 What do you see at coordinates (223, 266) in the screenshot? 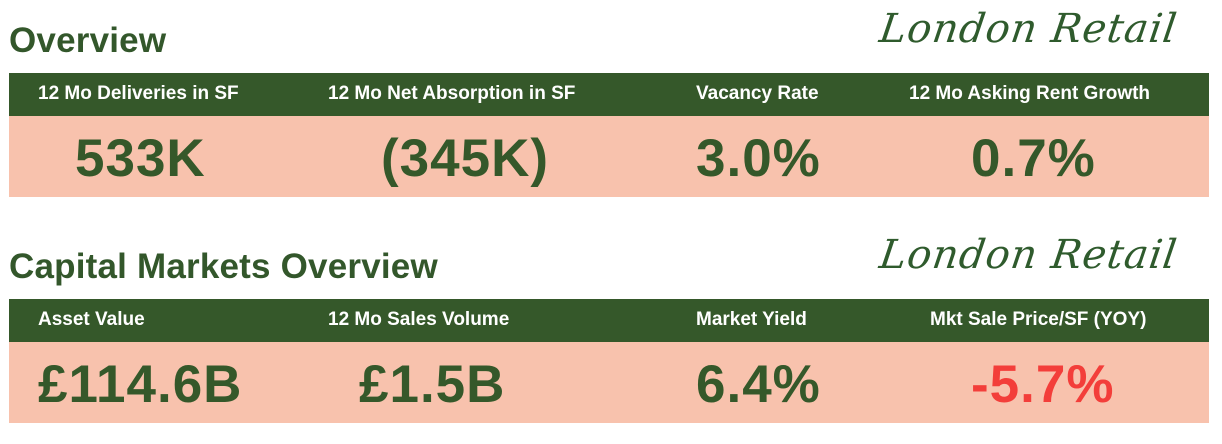
I see `capital-markets-title: Capital Markets Overview` at bounding box center [223, 266].